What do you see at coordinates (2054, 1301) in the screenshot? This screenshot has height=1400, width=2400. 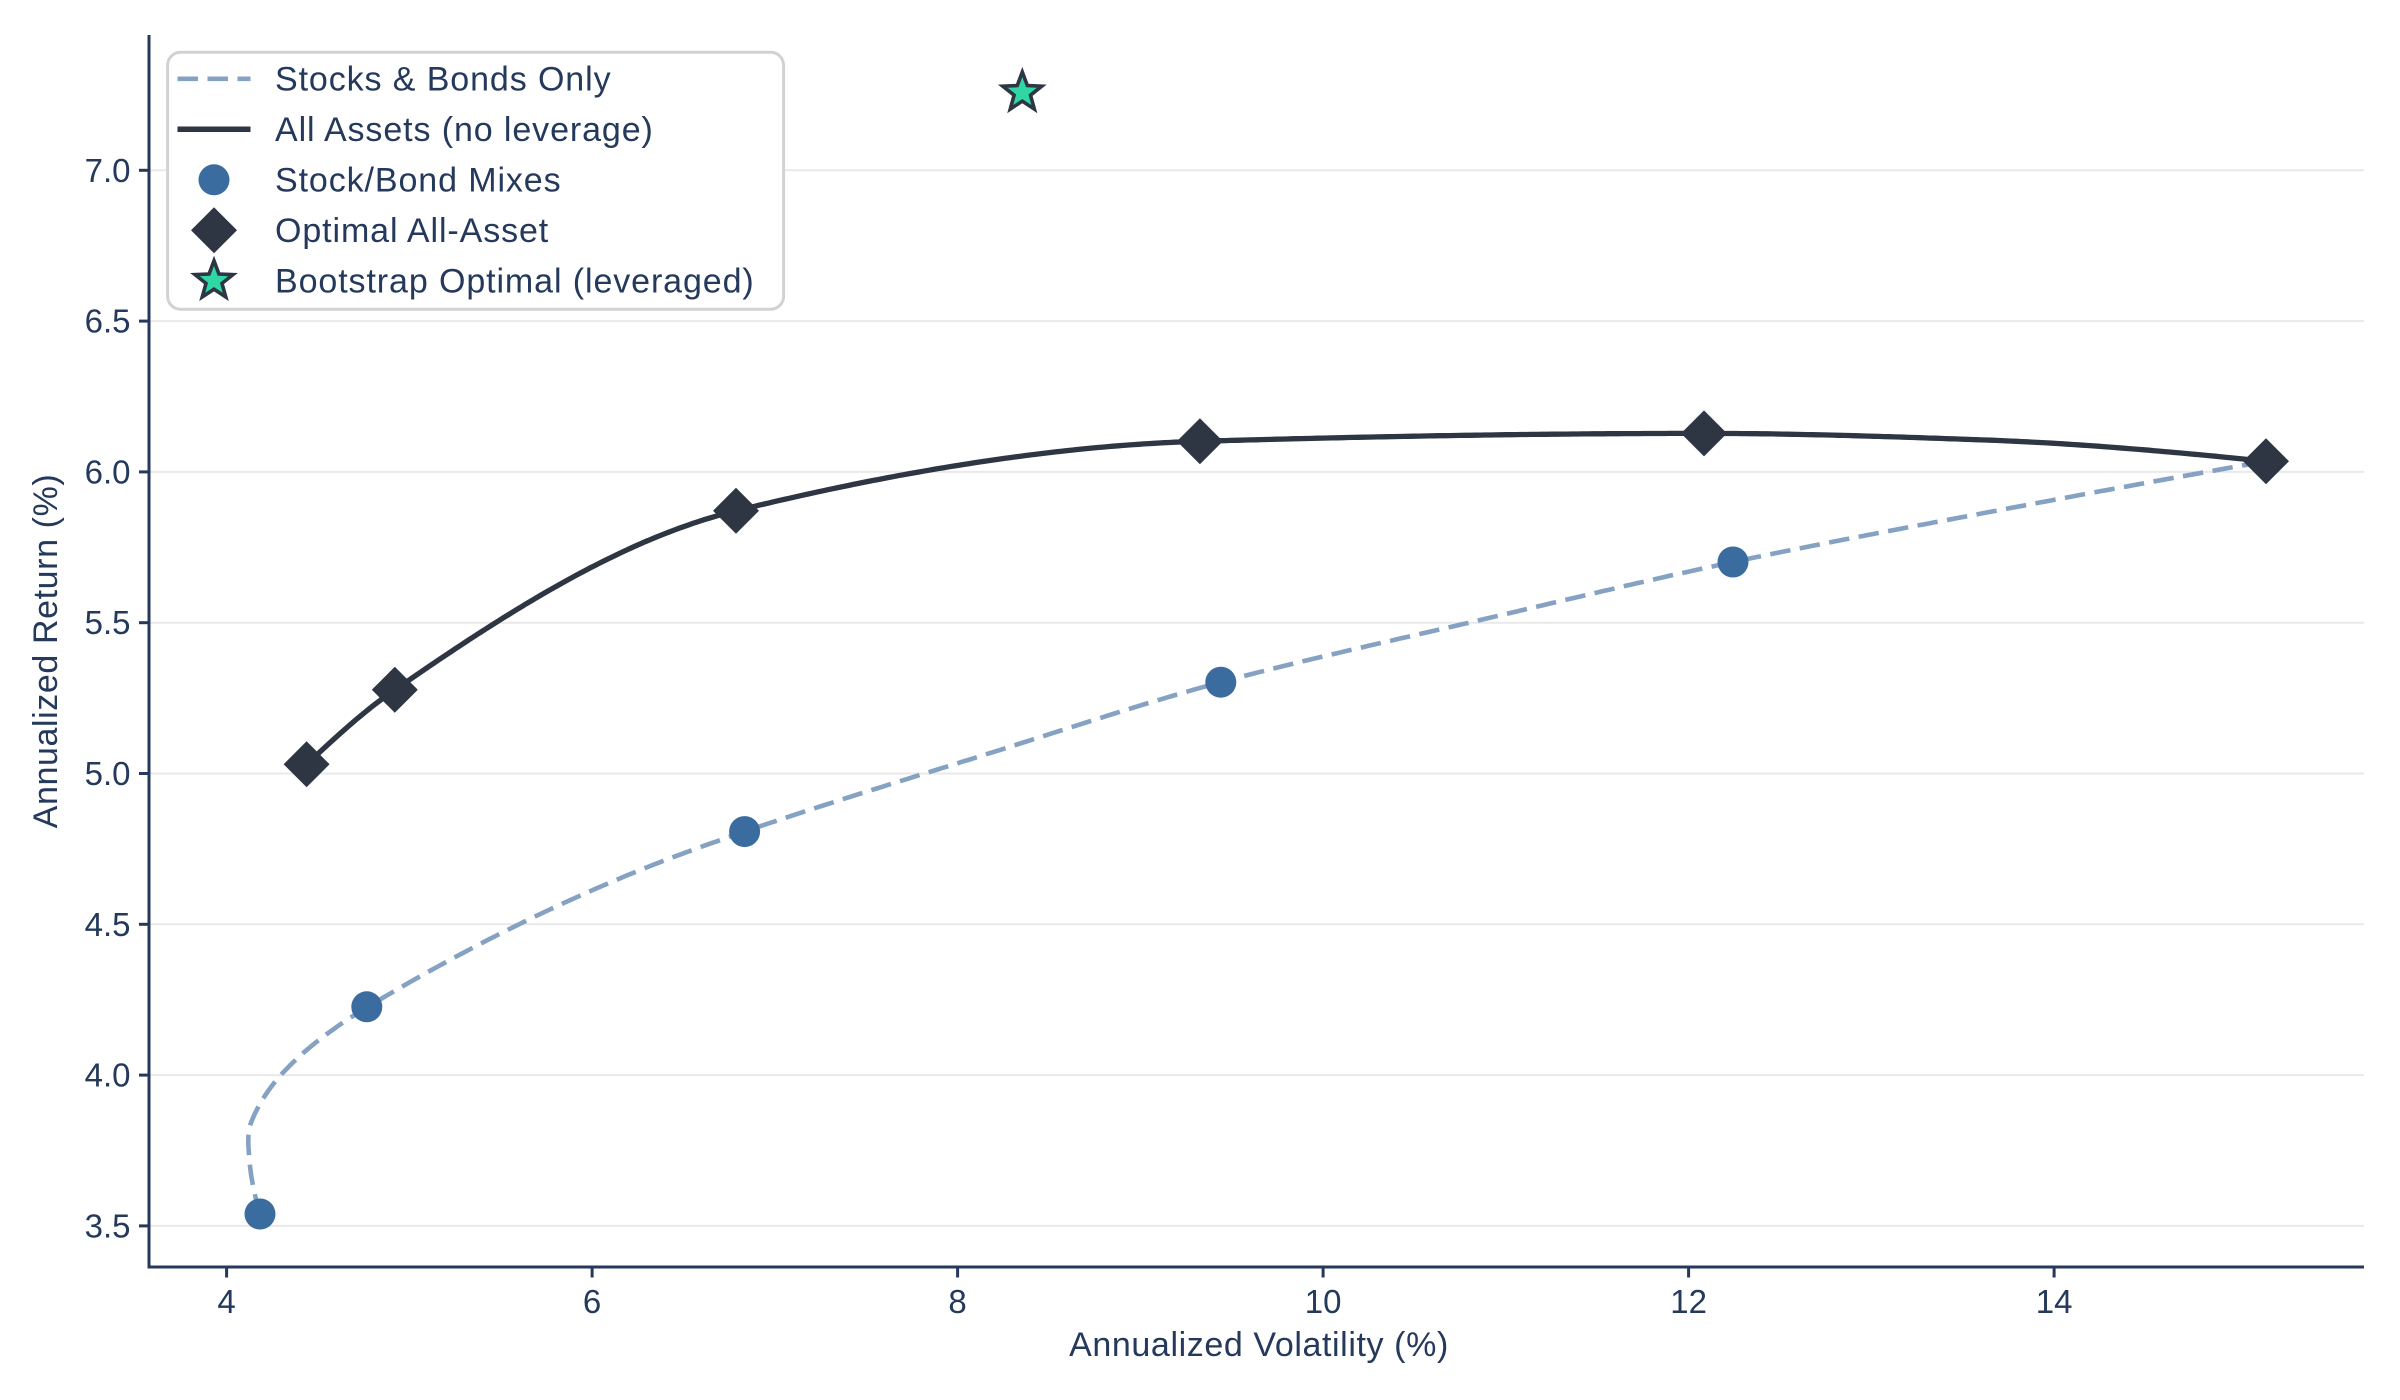 I see `svg-text: 14` at bounding box center [2054, 1301].